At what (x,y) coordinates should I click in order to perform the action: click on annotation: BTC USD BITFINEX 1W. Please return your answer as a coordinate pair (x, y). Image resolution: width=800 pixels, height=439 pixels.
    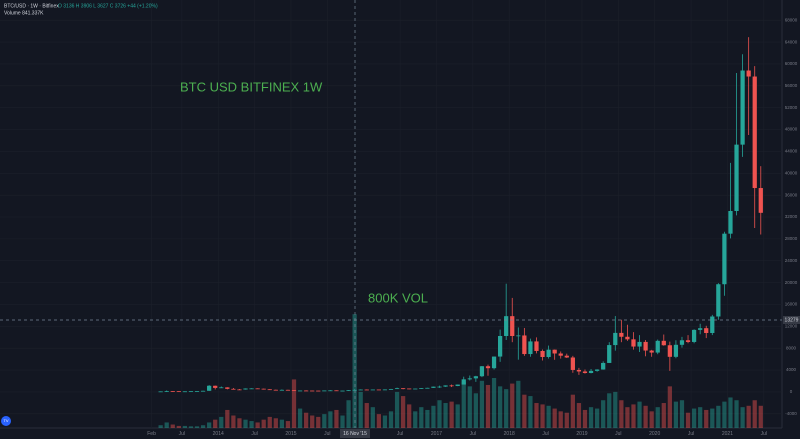
    Looking at the image, I should click on (251, 86).